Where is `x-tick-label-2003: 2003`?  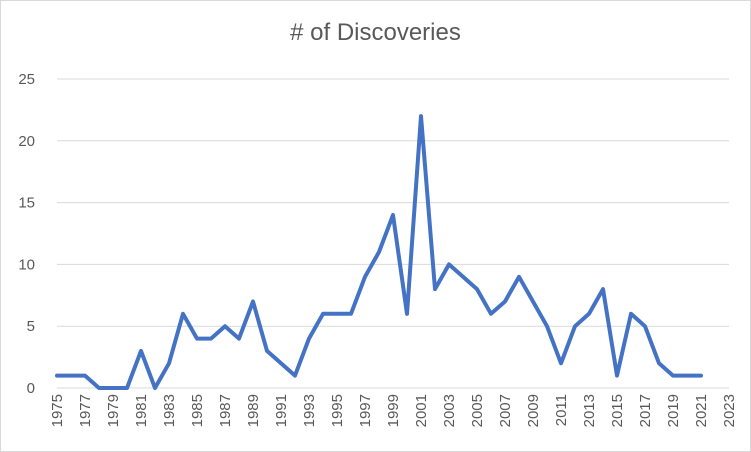
x-tick-label-2003: 2003 is located at coordinates (449, 410).